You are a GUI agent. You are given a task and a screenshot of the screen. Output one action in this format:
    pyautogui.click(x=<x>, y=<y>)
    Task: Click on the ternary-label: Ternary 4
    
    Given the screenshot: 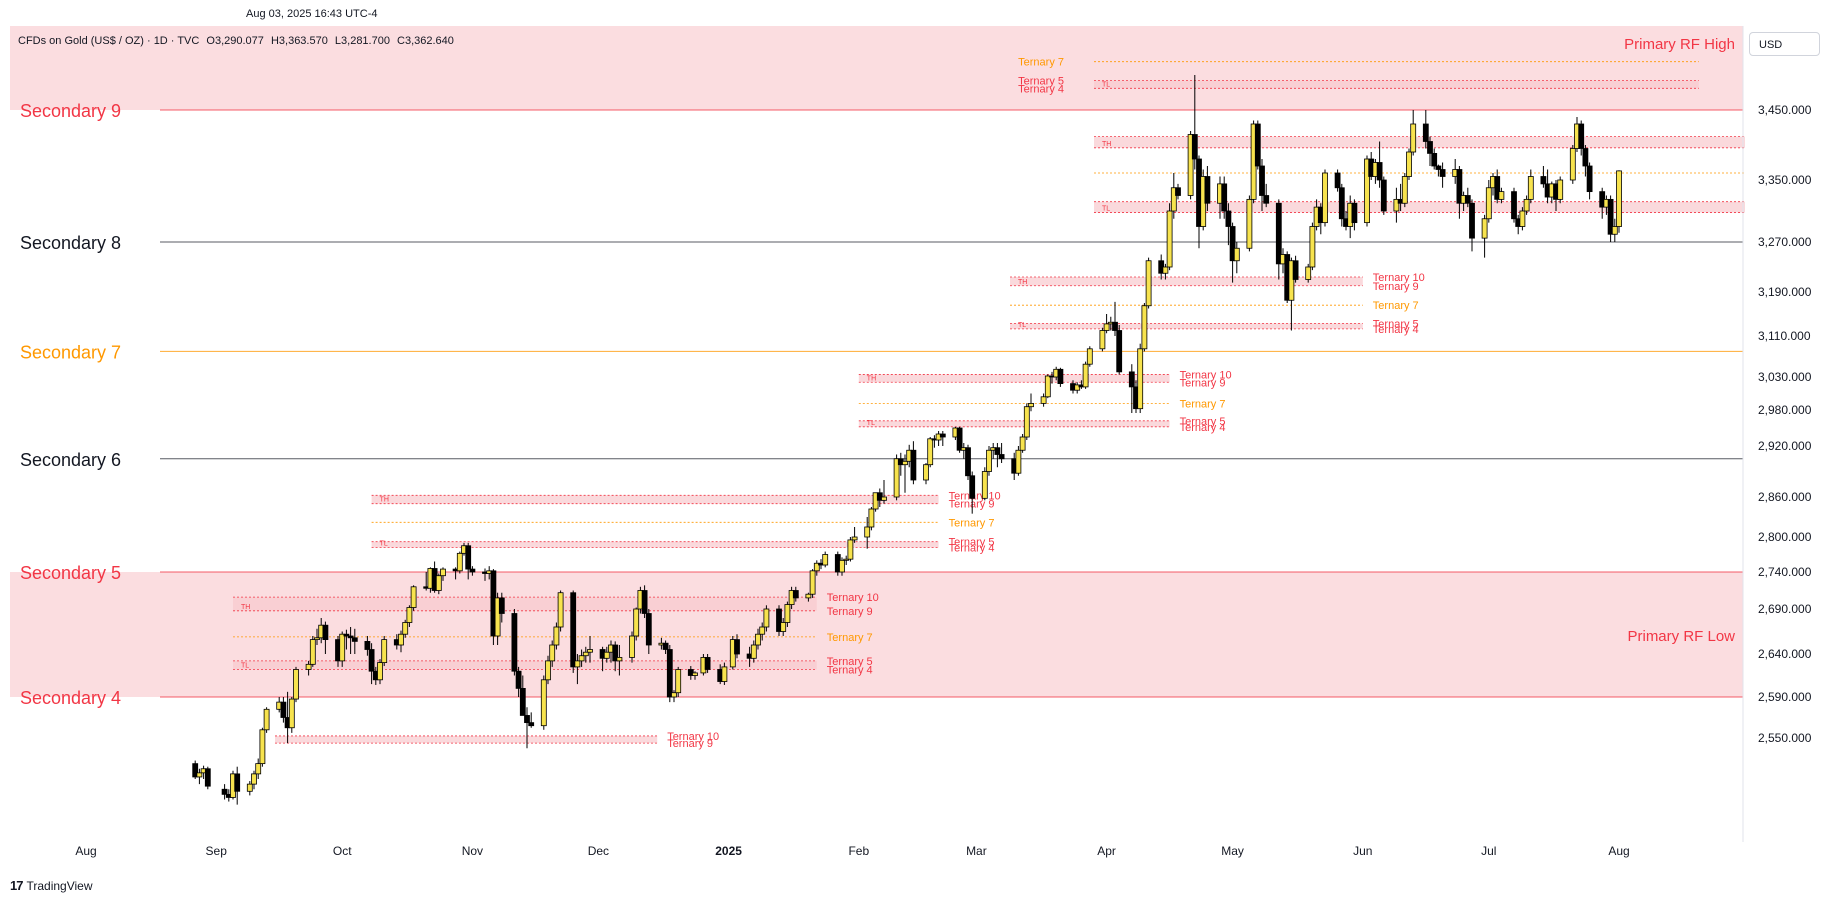 What is the action you would take?
    pyautogui.click(x=972, y=549)
    